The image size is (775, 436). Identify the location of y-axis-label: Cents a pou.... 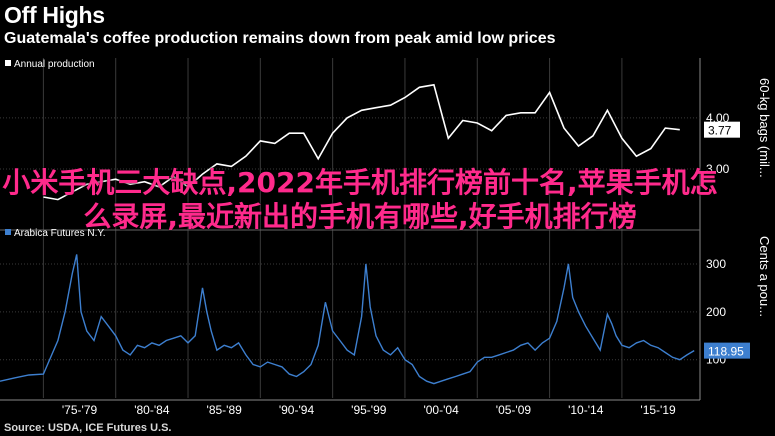
(764, 276).